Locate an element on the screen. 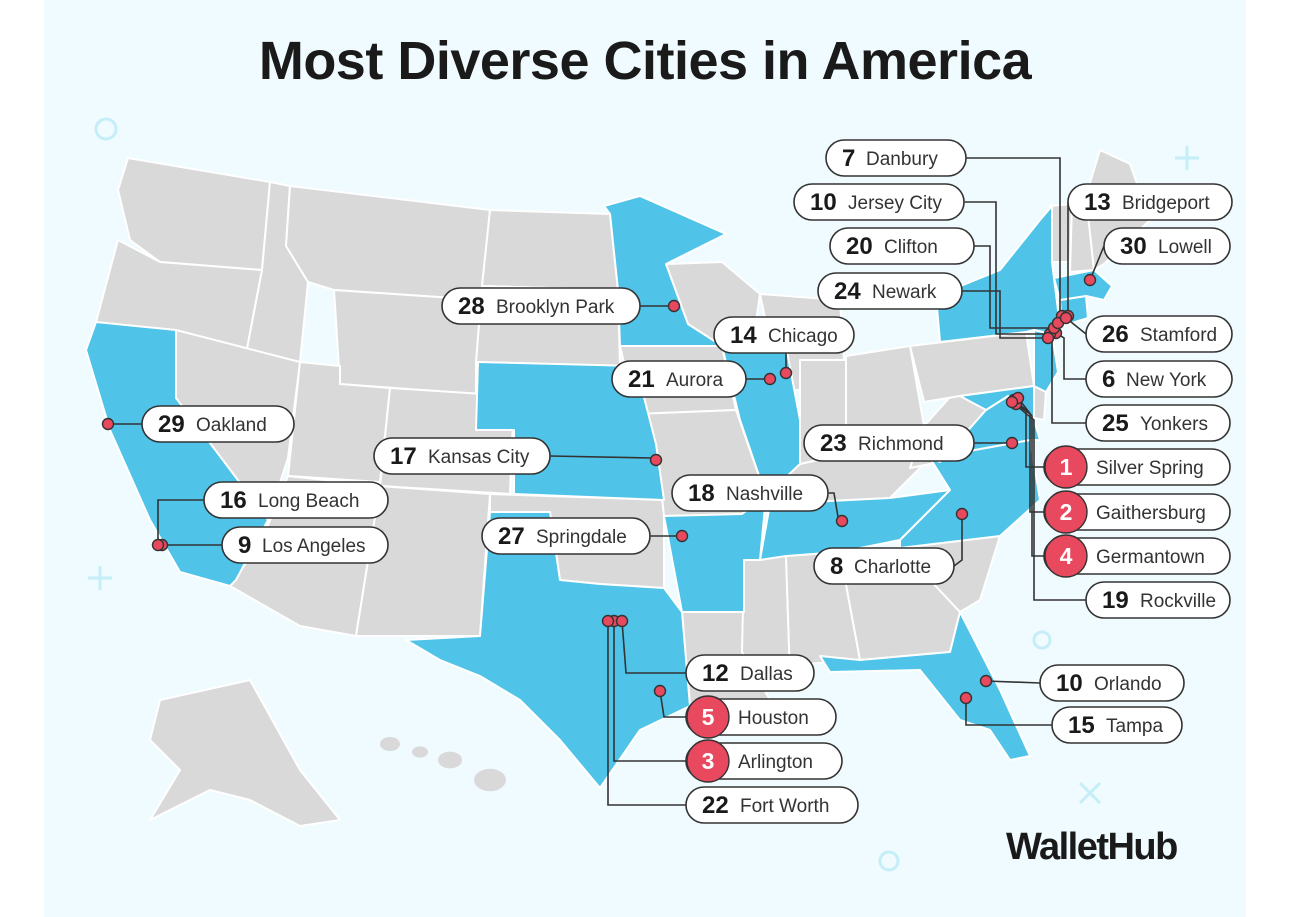  rank-number: 8 is located at coordinates (836, 566).